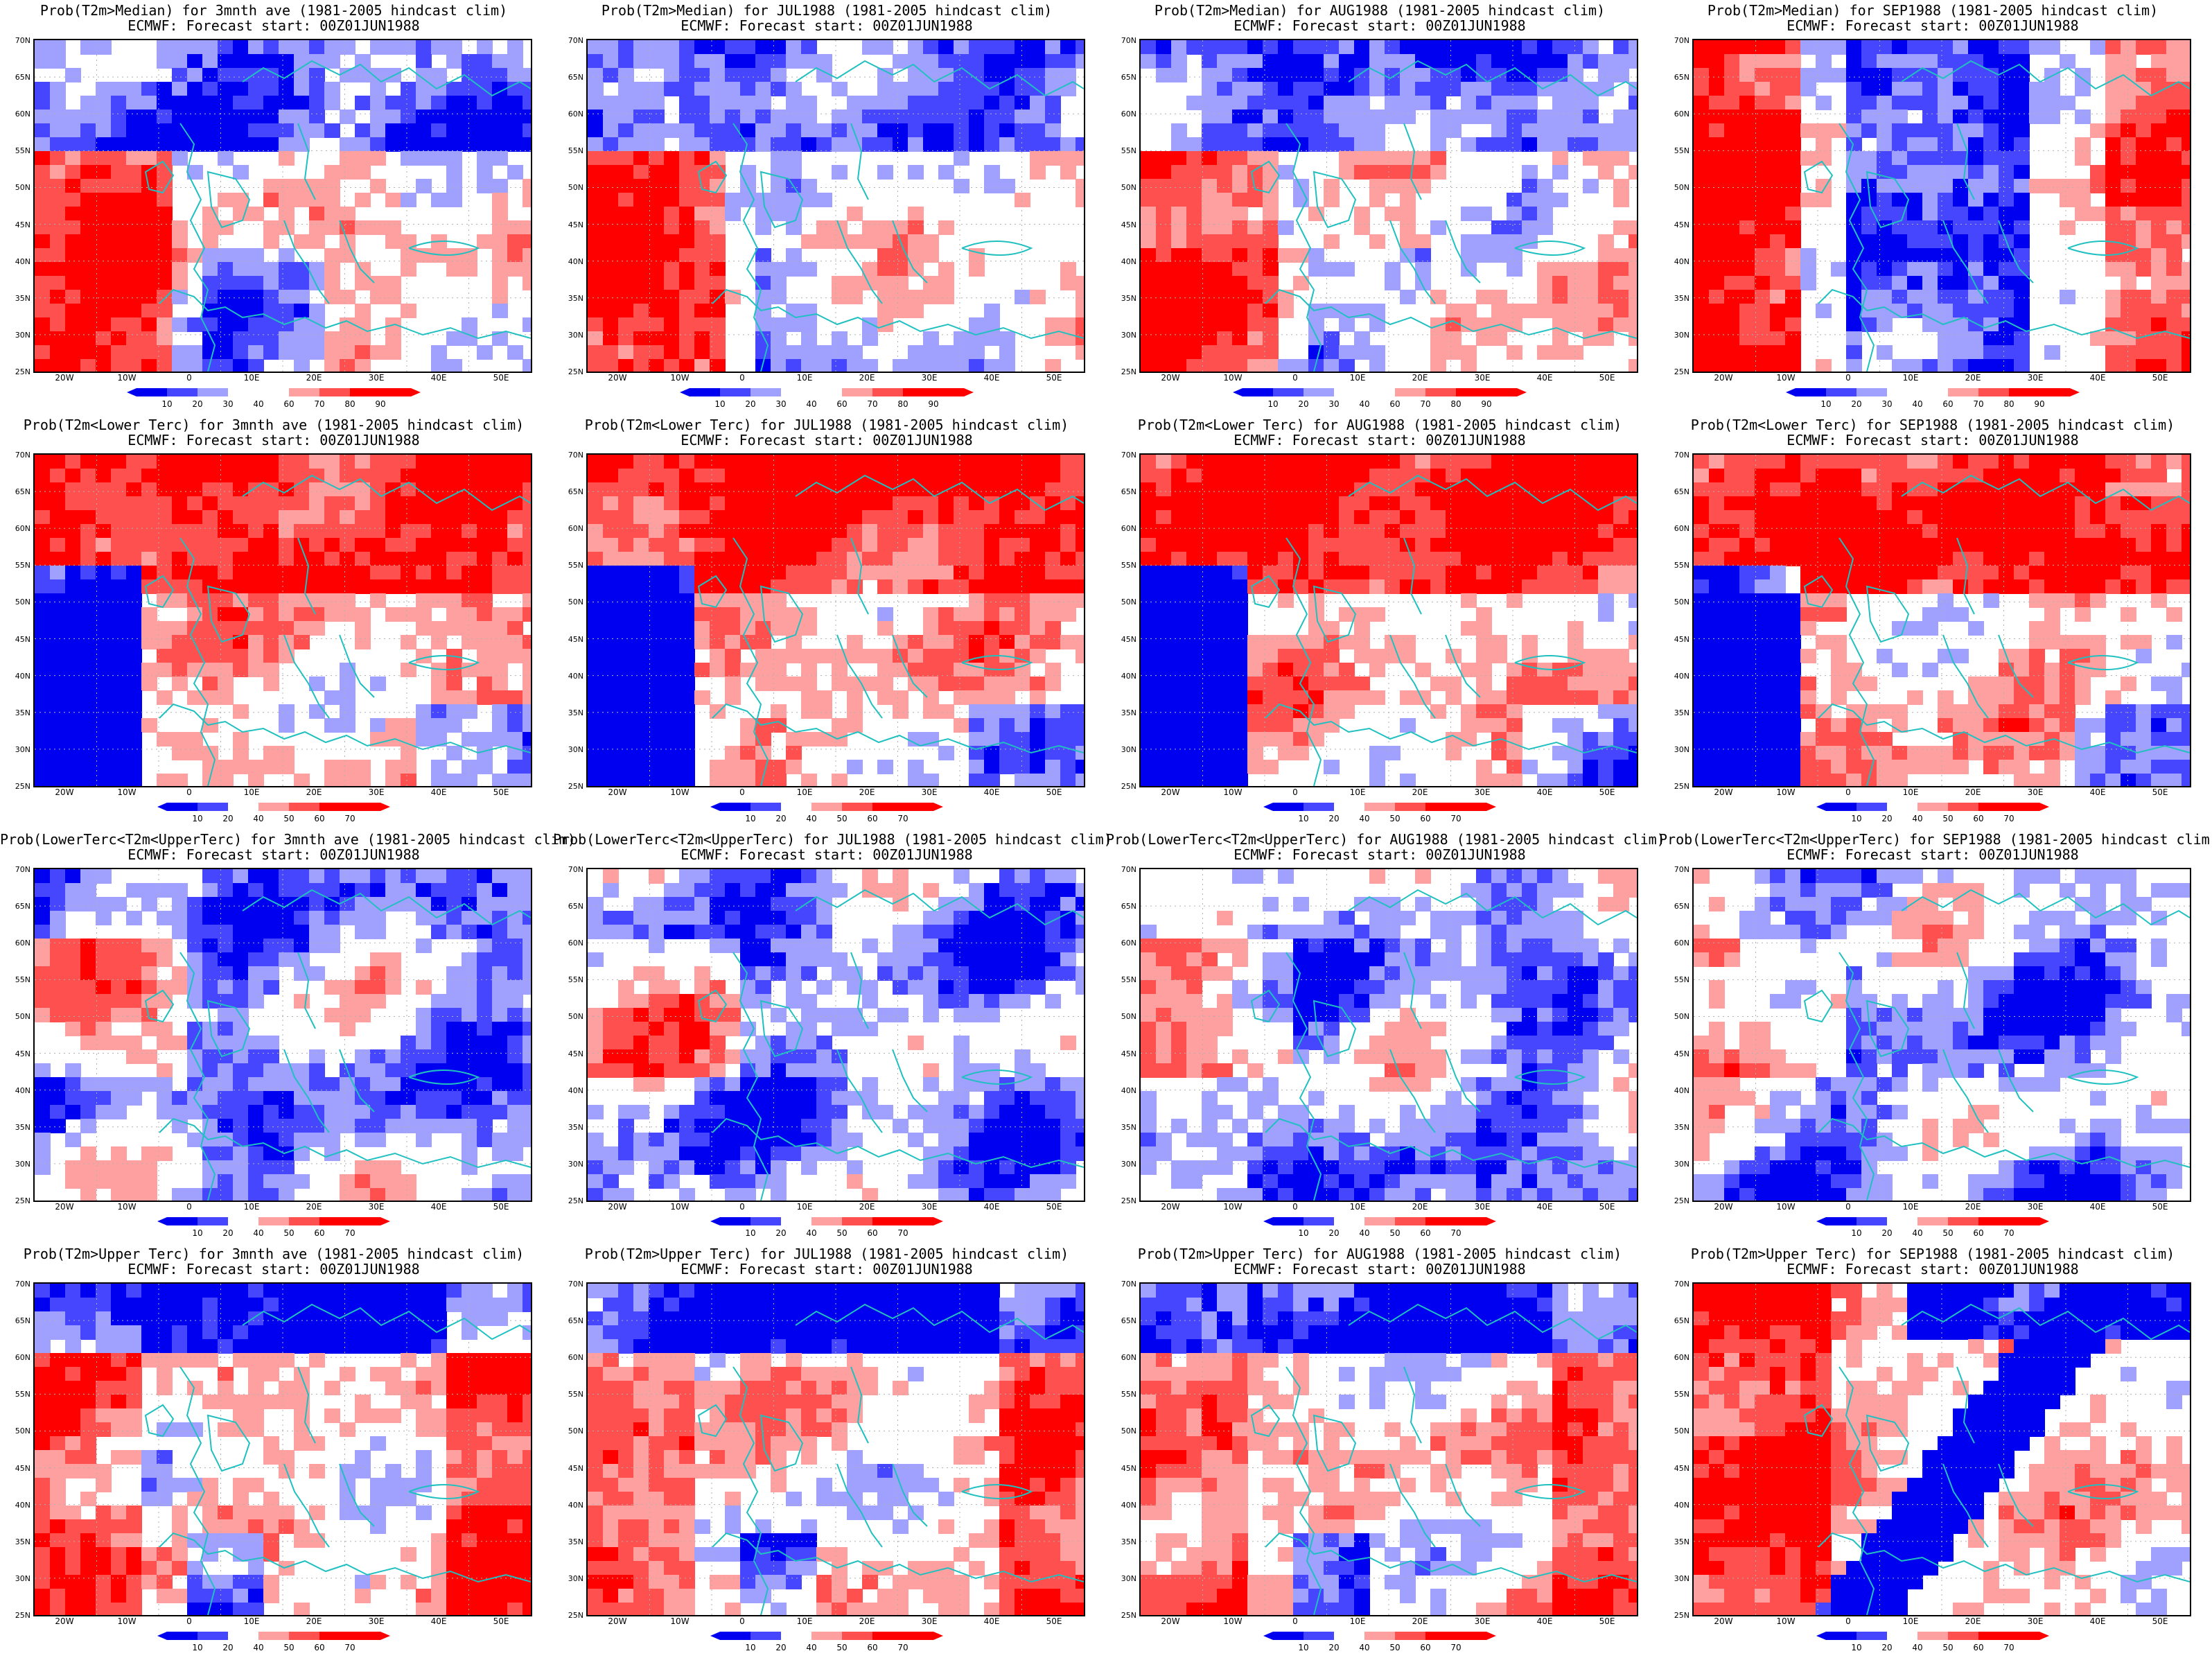  What do you see at coordinates (617, 378) in the screenshot?
I see `longitude-tick-label: 20W` at bounding box center [617, 378].